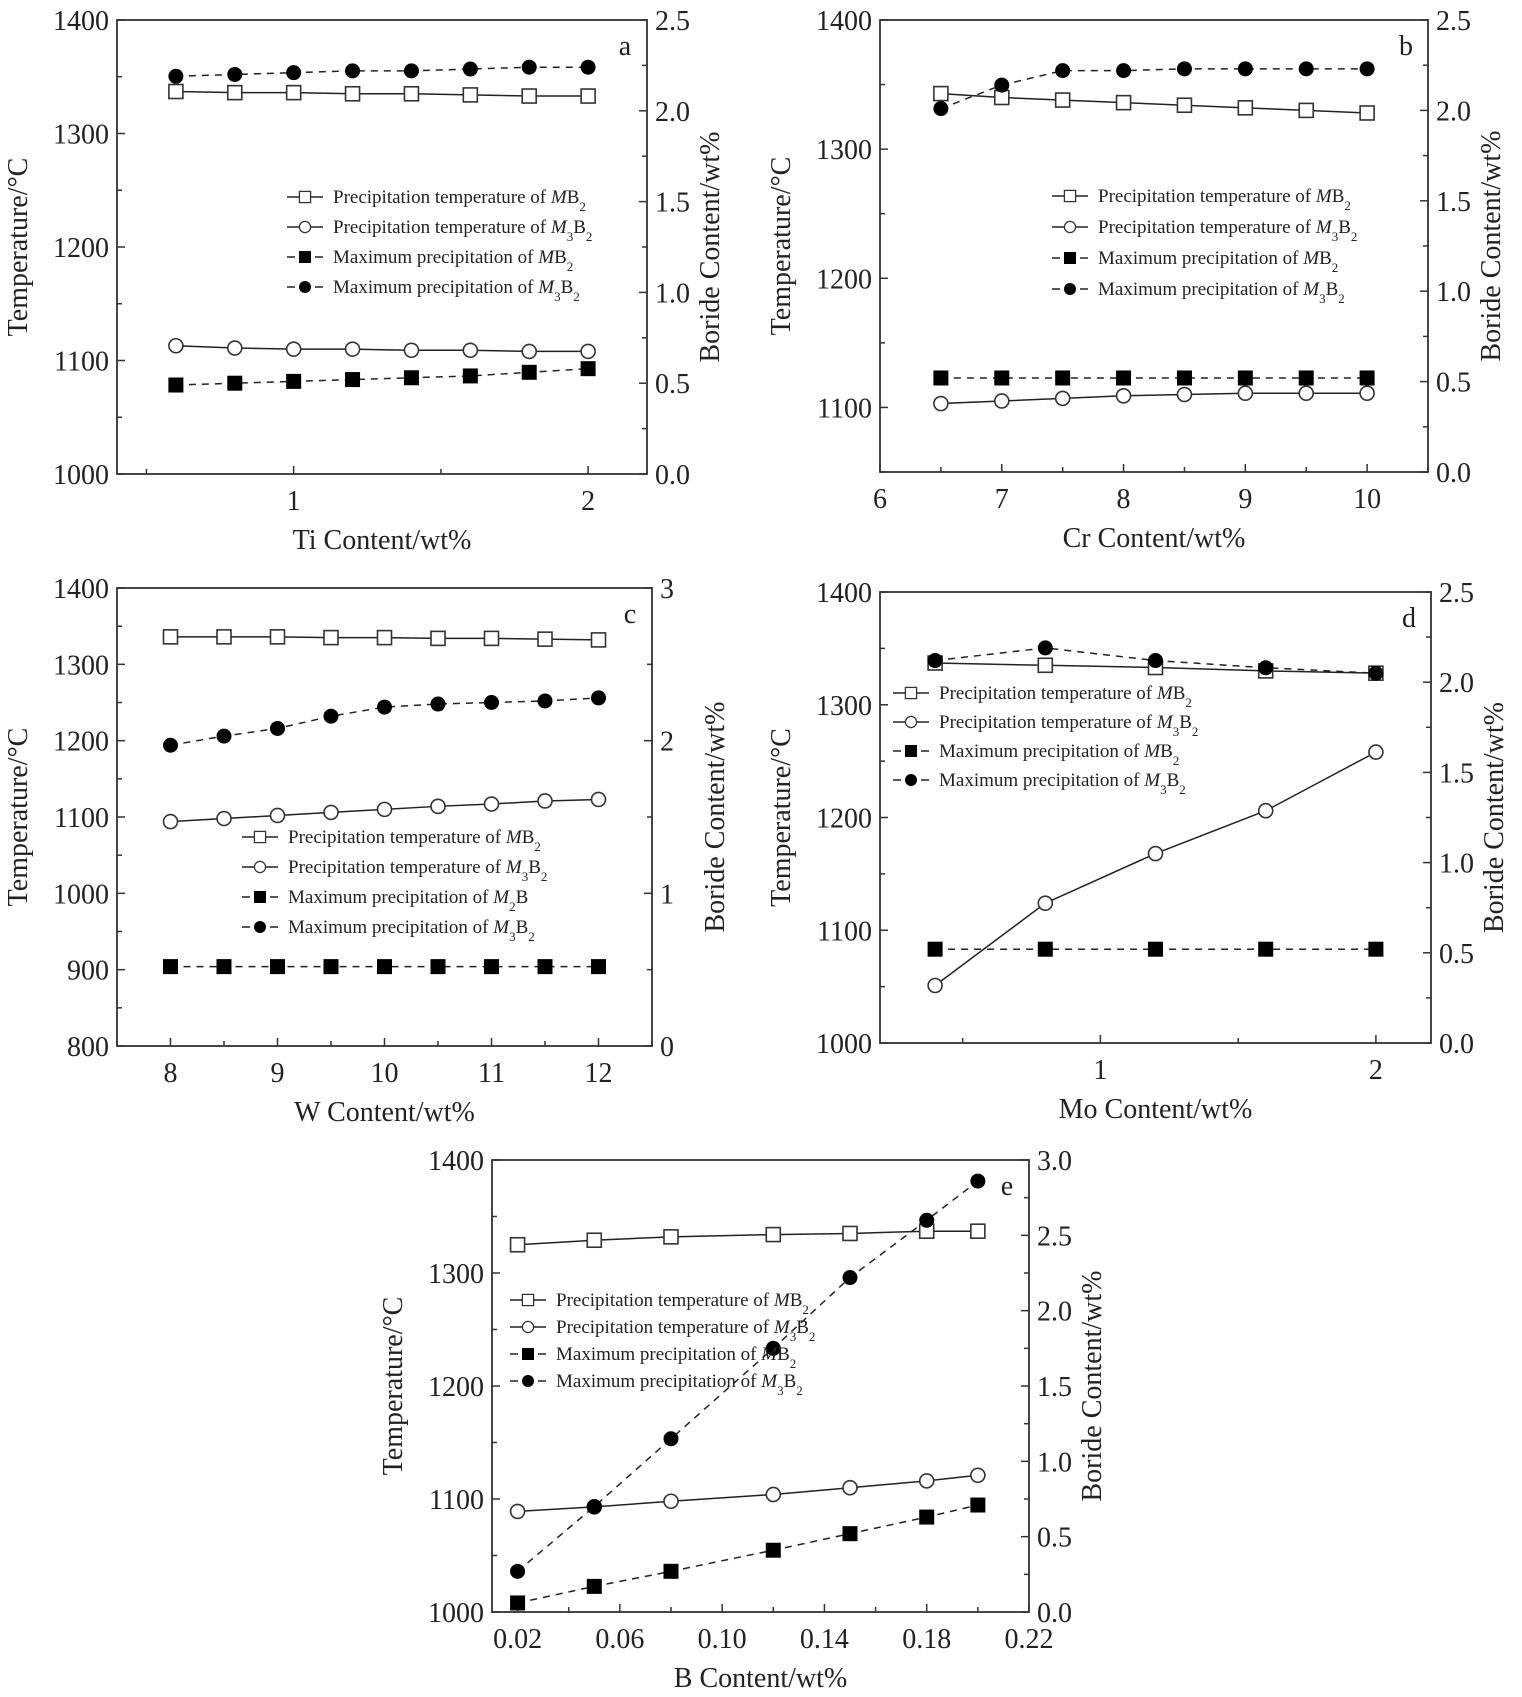 This screenshot has height=1697, width=1522. I want to click on x-tick-label: 11, so click(491, 1073).